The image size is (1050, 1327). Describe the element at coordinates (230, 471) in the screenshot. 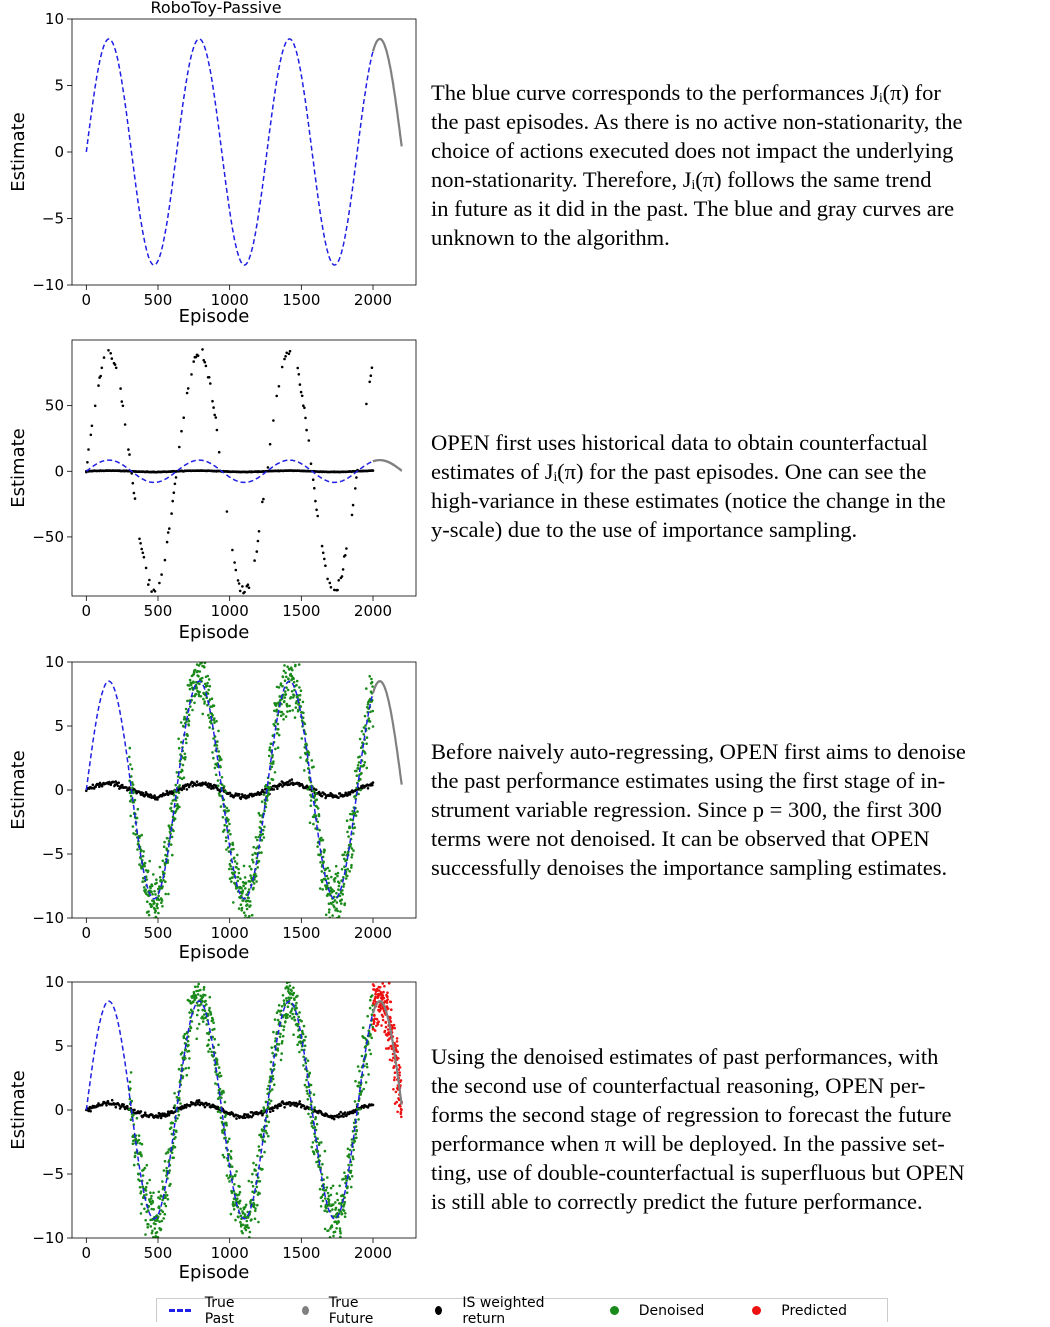

I see `series-is-weighted-return-mean-` at that location.